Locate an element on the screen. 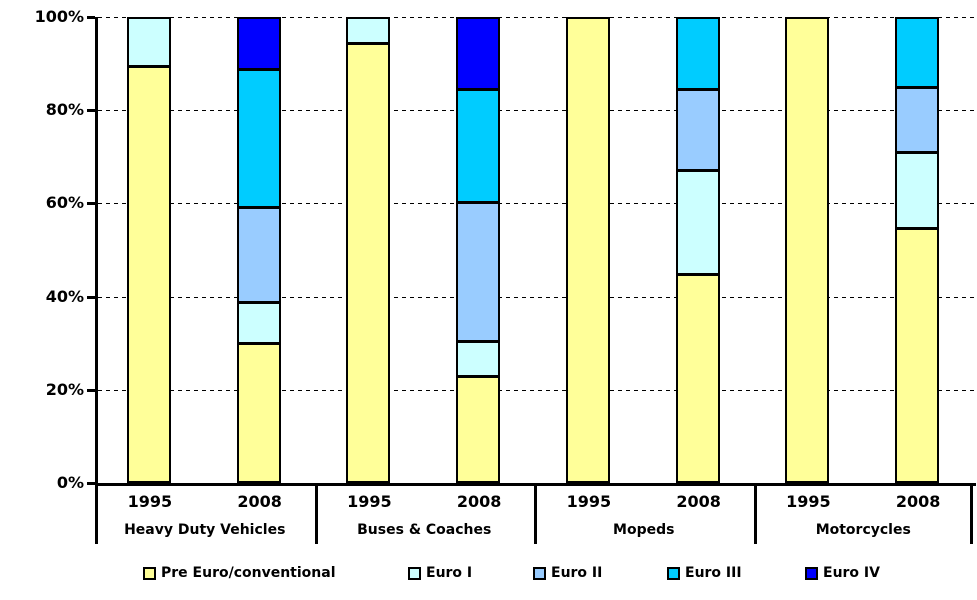  legend-item-euro-iv: Euro IV is located at coordinates (842, 573).